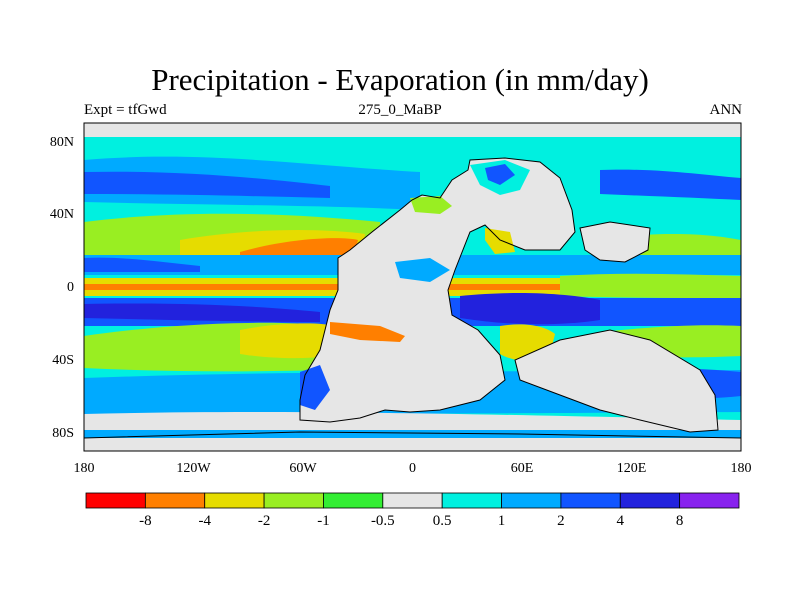 This screenshot has width=800, height=600. I want to click on lon-tick-label: 120W, so click(193, 468).